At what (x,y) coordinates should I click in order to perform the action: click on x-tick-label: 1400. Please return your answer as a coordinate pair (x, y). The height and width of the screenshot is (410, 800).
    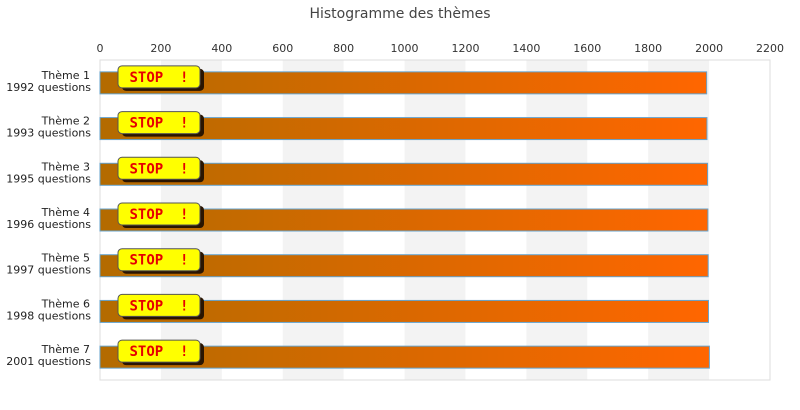
    Looking at the image, I should click on (526, 48).